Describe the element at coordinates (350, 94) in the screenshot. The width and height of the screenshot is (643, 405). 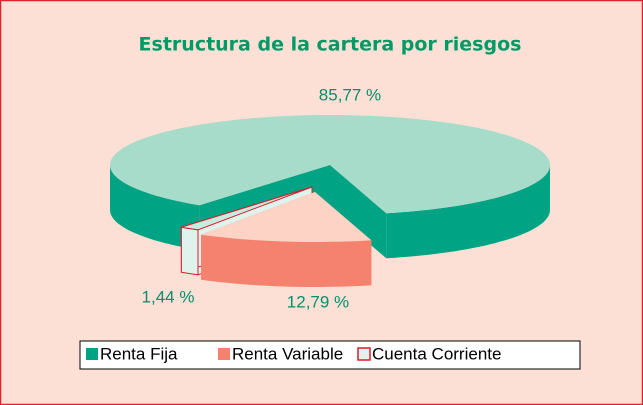
I see `value-label: 85,77 %` at that location.